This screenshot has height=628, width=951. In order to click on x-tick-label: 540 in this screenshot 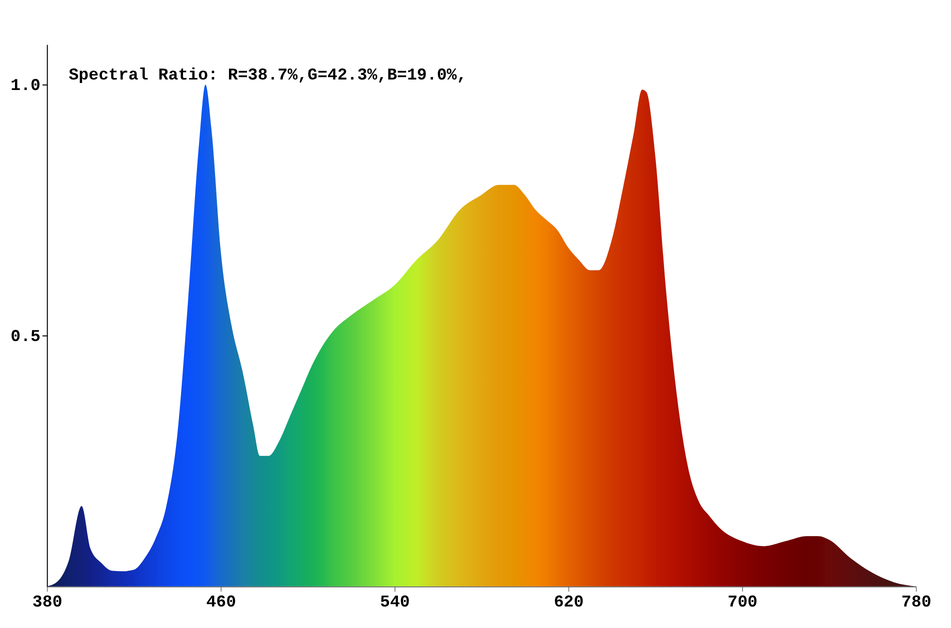, I will do `click(395, 602)`.